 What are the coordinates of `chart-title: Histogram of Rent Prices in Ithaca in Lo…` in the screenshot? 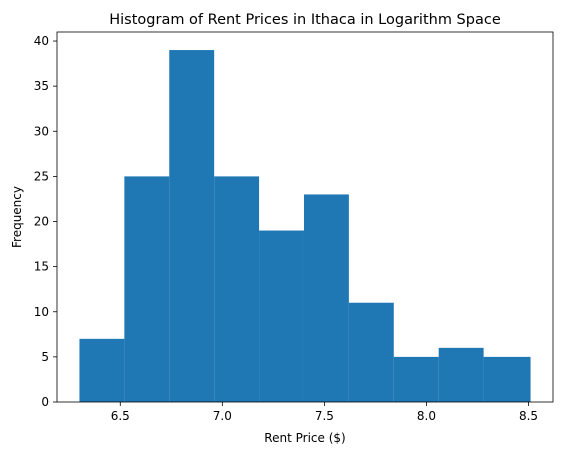 It's located at (305, 20).